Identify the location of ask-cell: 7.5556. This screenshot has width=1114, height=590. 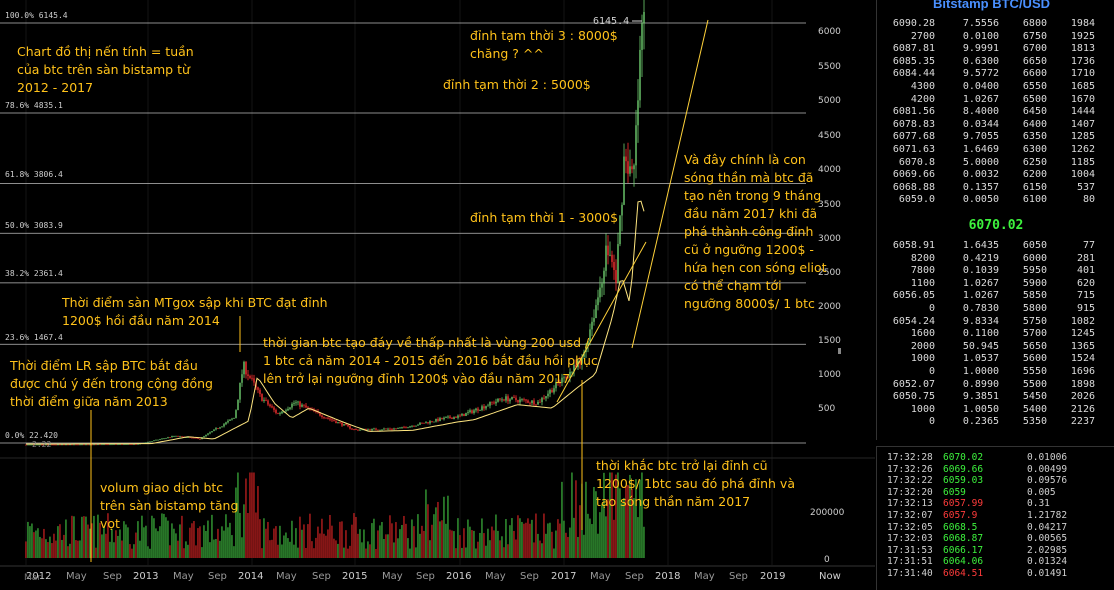
(980, 23).